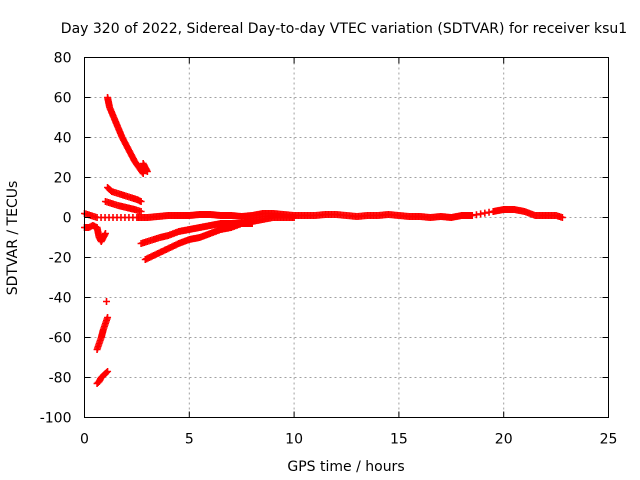 This screenshot has width=640, height=480. I want to click on x-tick-label: 20, so click(504, 440).